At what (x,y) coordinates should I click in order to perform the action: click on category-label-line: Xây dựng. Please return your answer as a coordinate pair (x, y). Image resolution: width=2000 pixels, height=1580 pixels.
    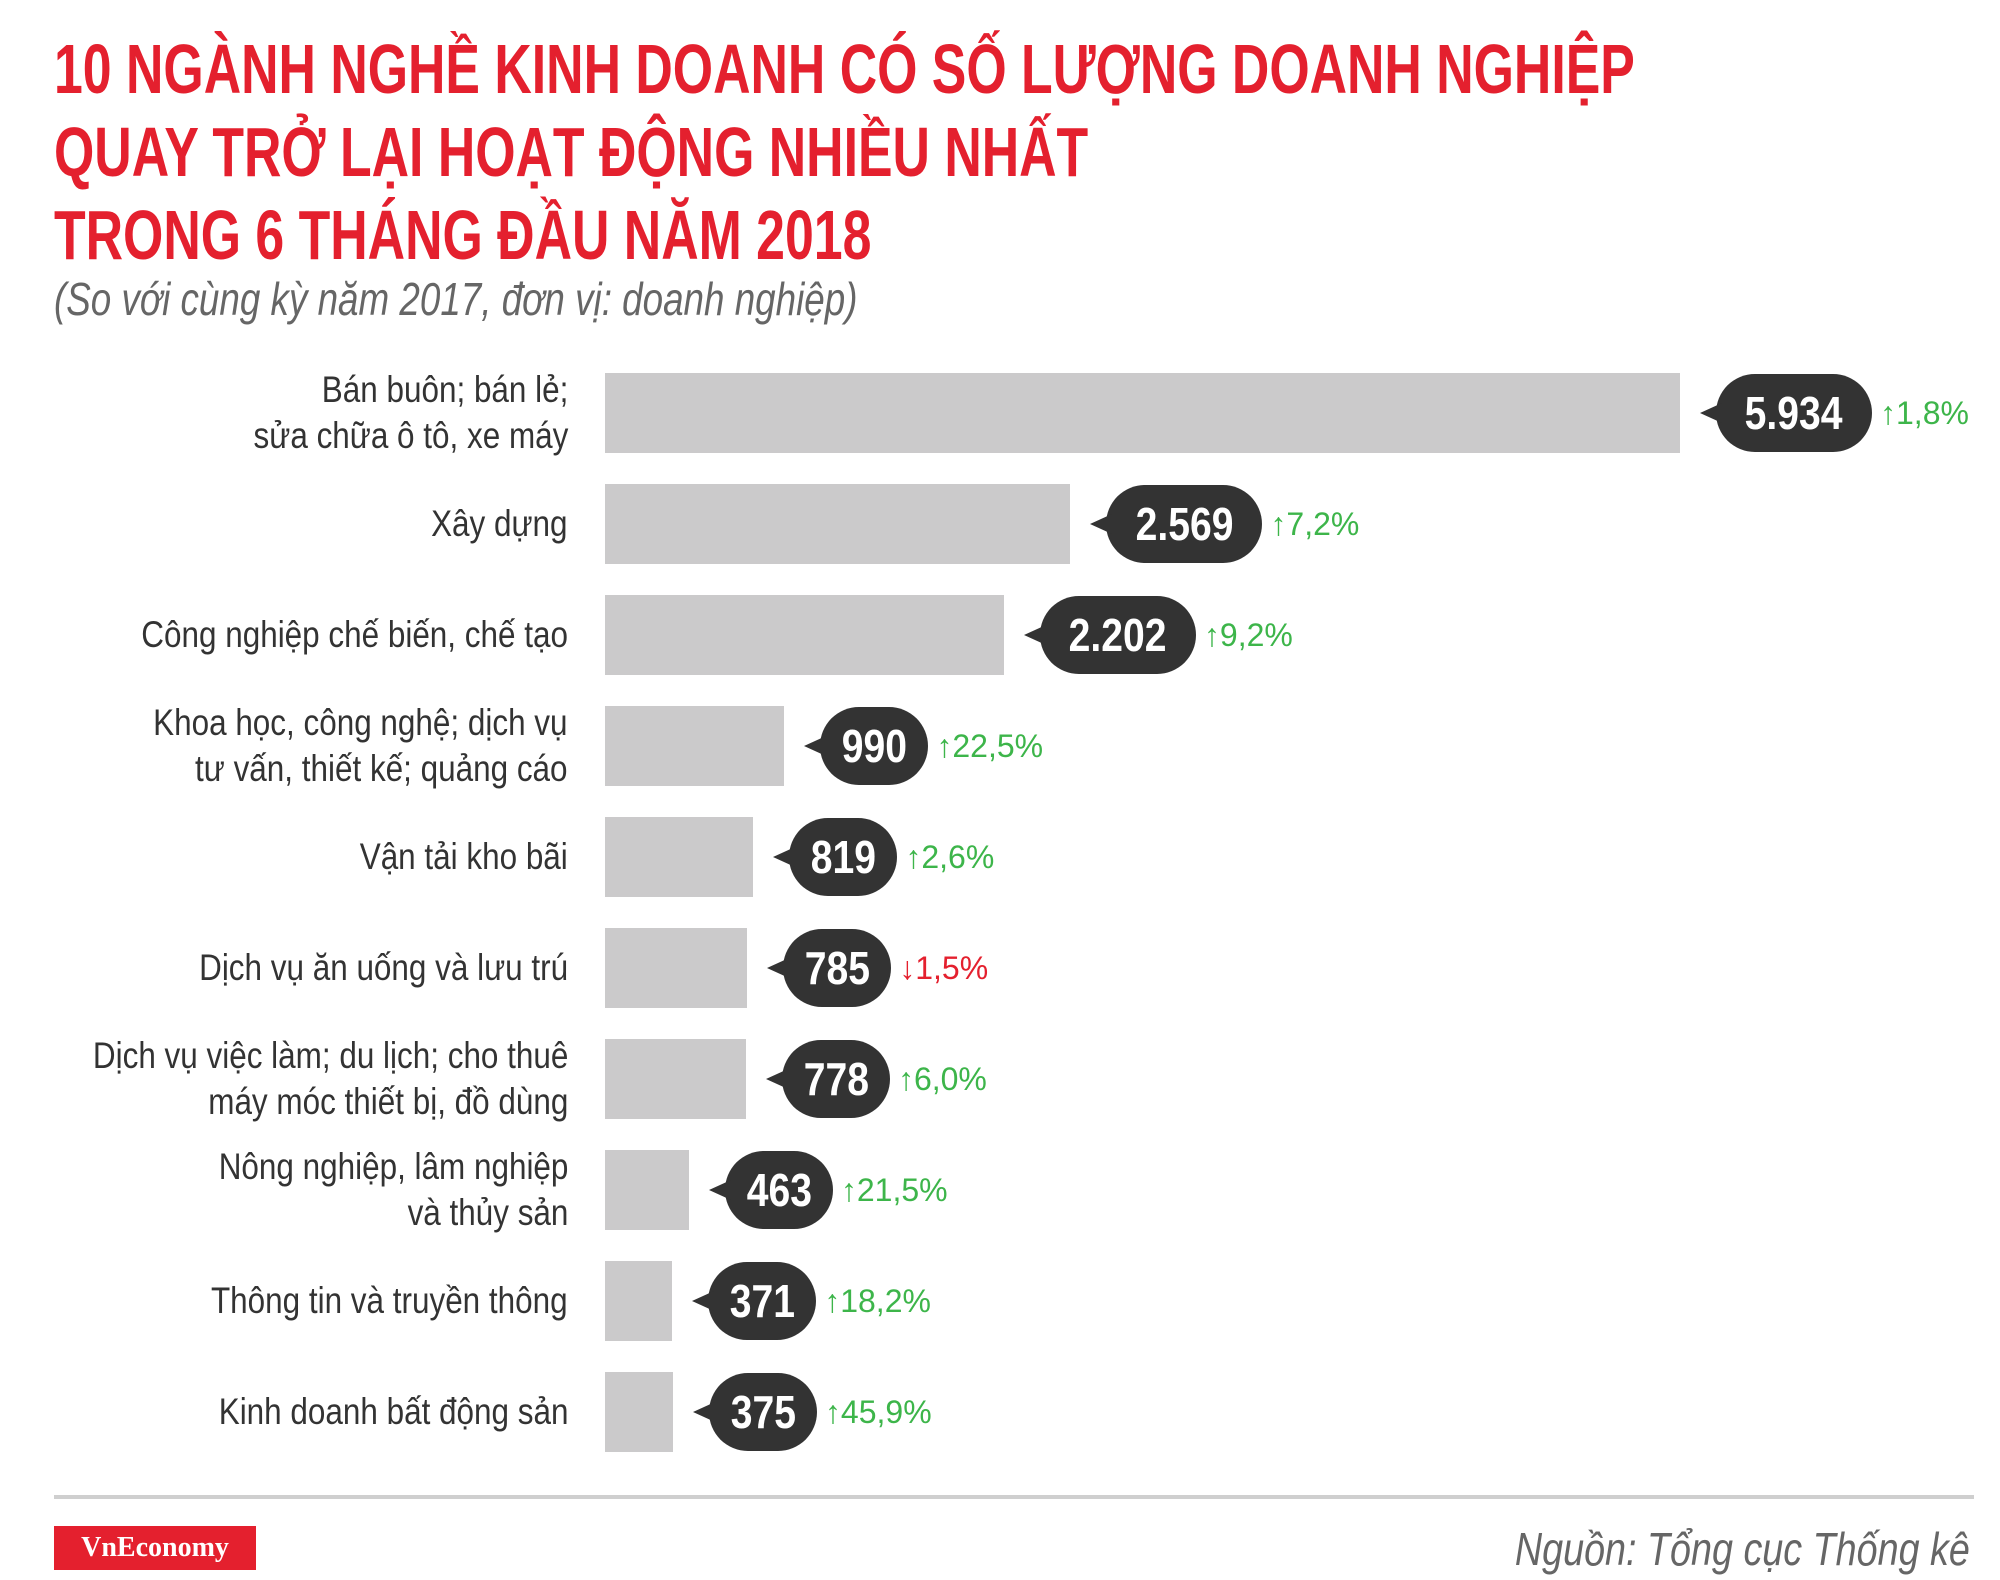
    Looking at the image, I should click on (499, 523).